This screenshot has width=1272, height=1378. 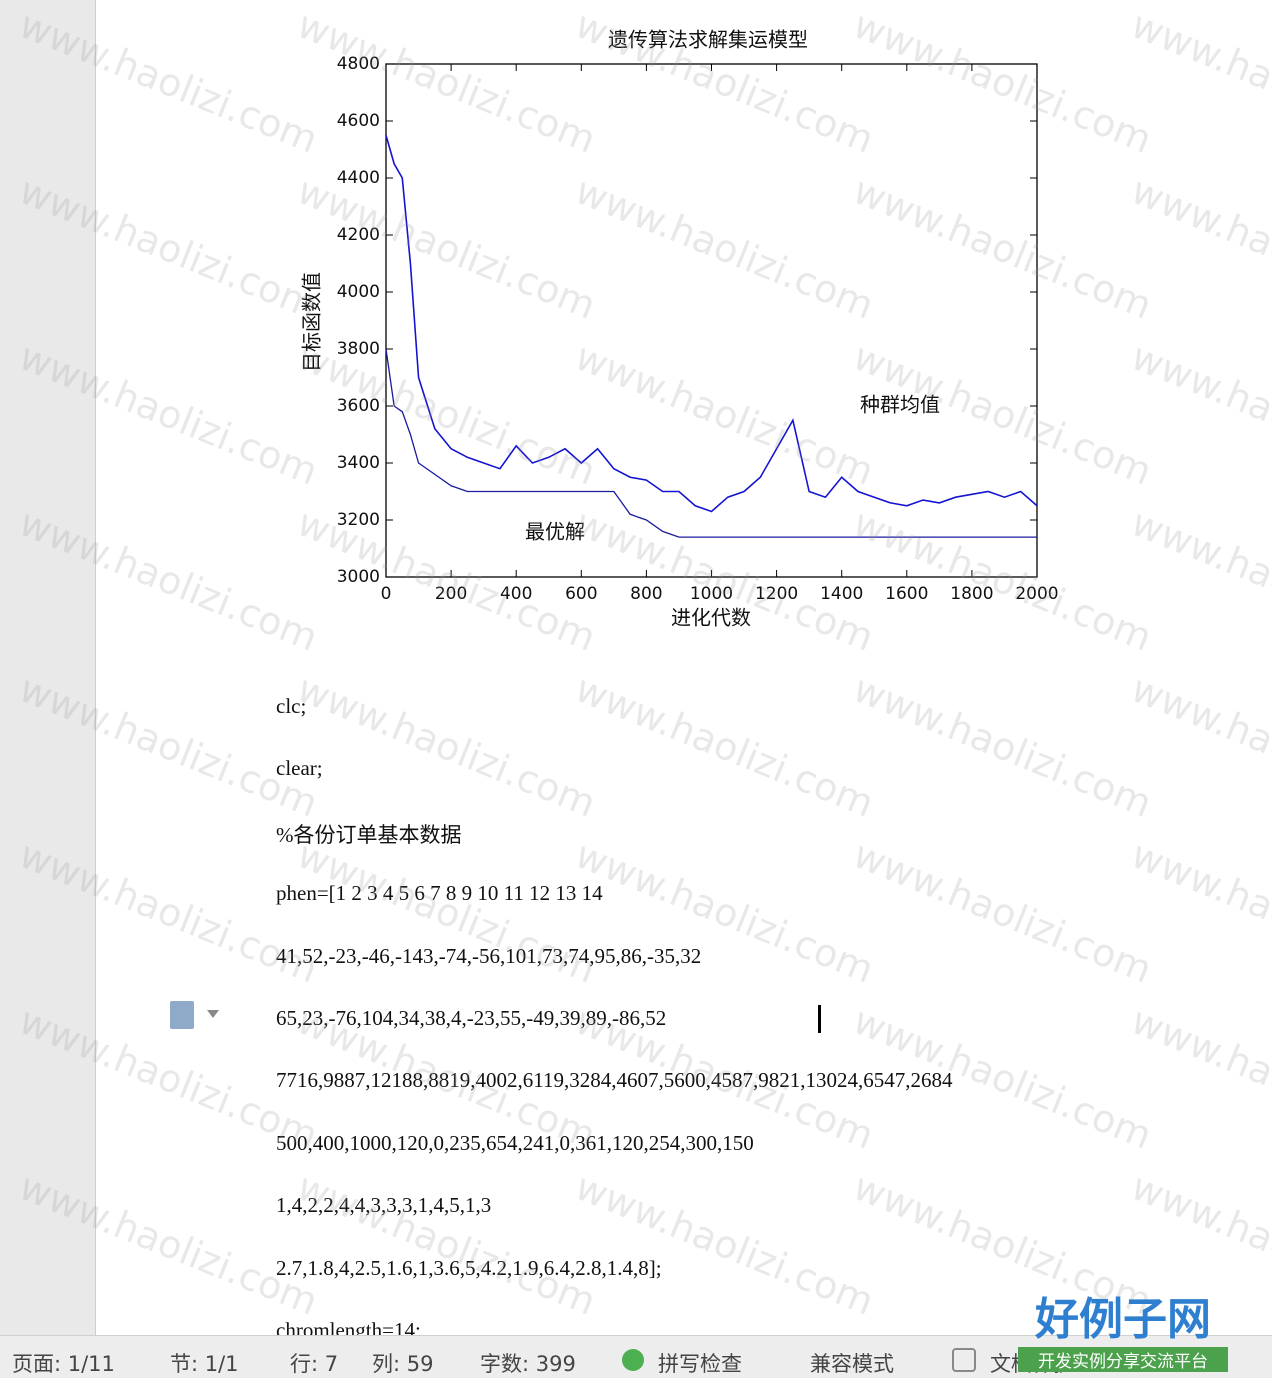 I want to click on text-line: %各份订单基本数据, so click(x=369, y=834).